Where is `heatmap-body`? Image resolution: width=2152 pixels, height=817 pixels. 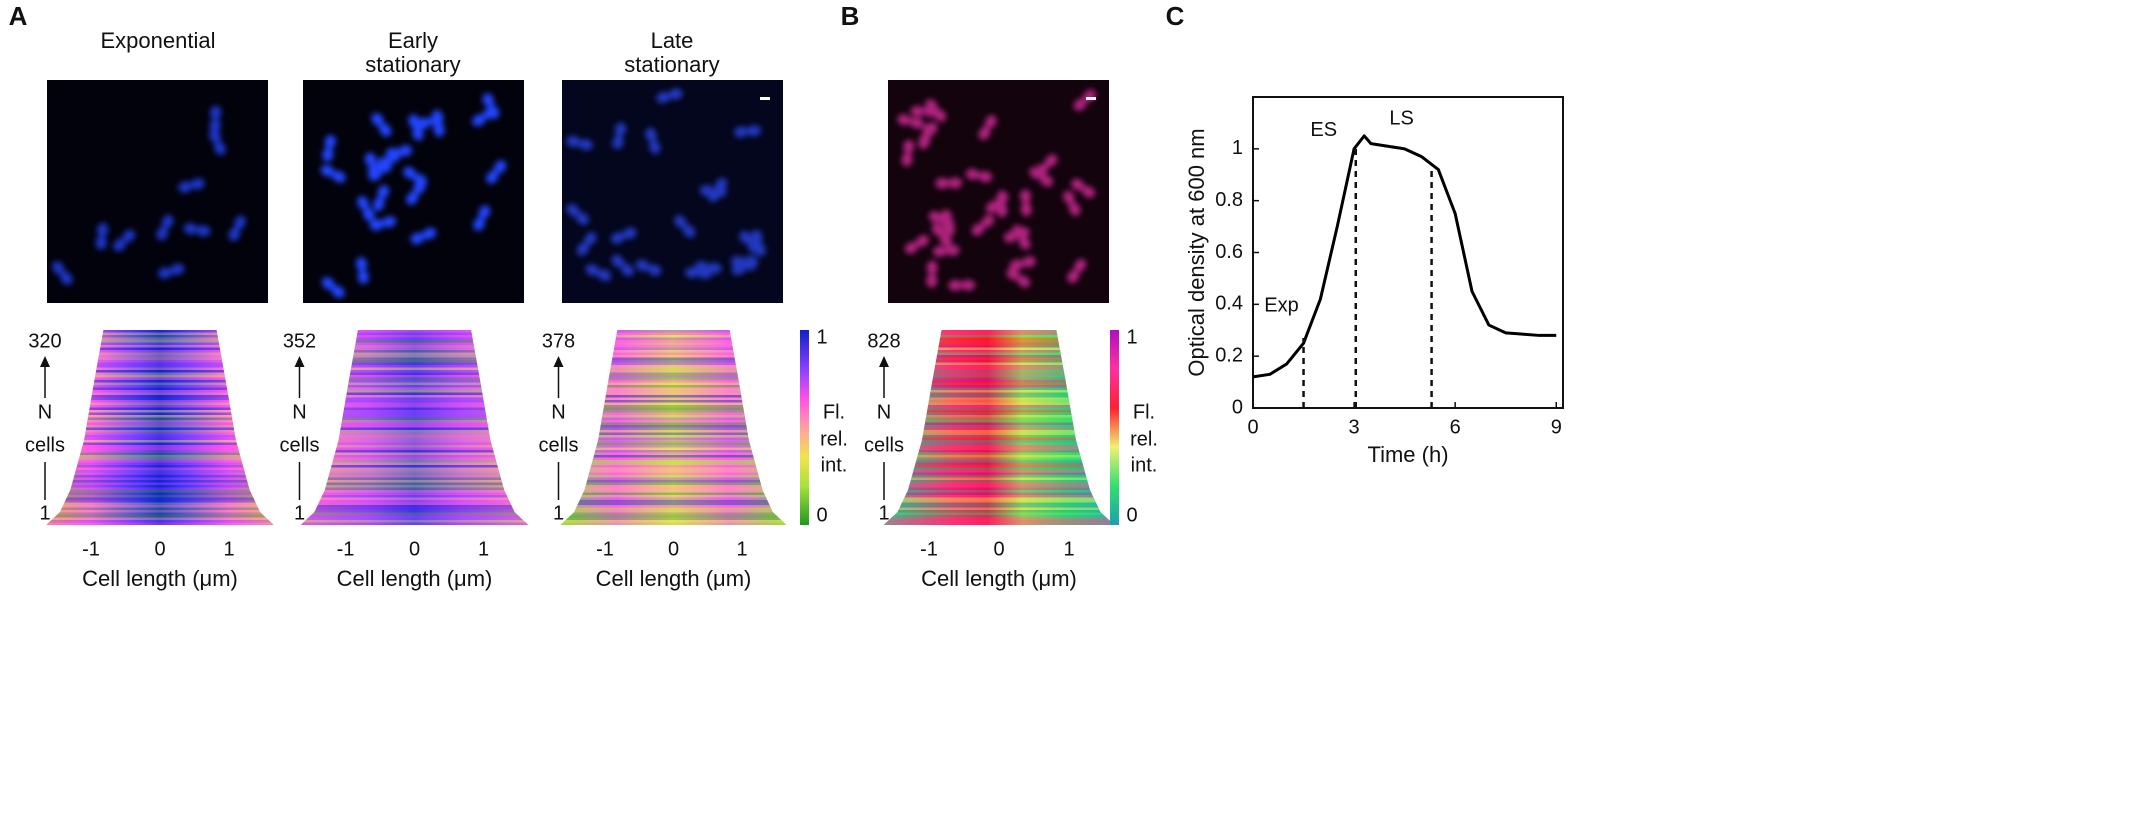
heatmap-body is located at coordinates (160, 427).